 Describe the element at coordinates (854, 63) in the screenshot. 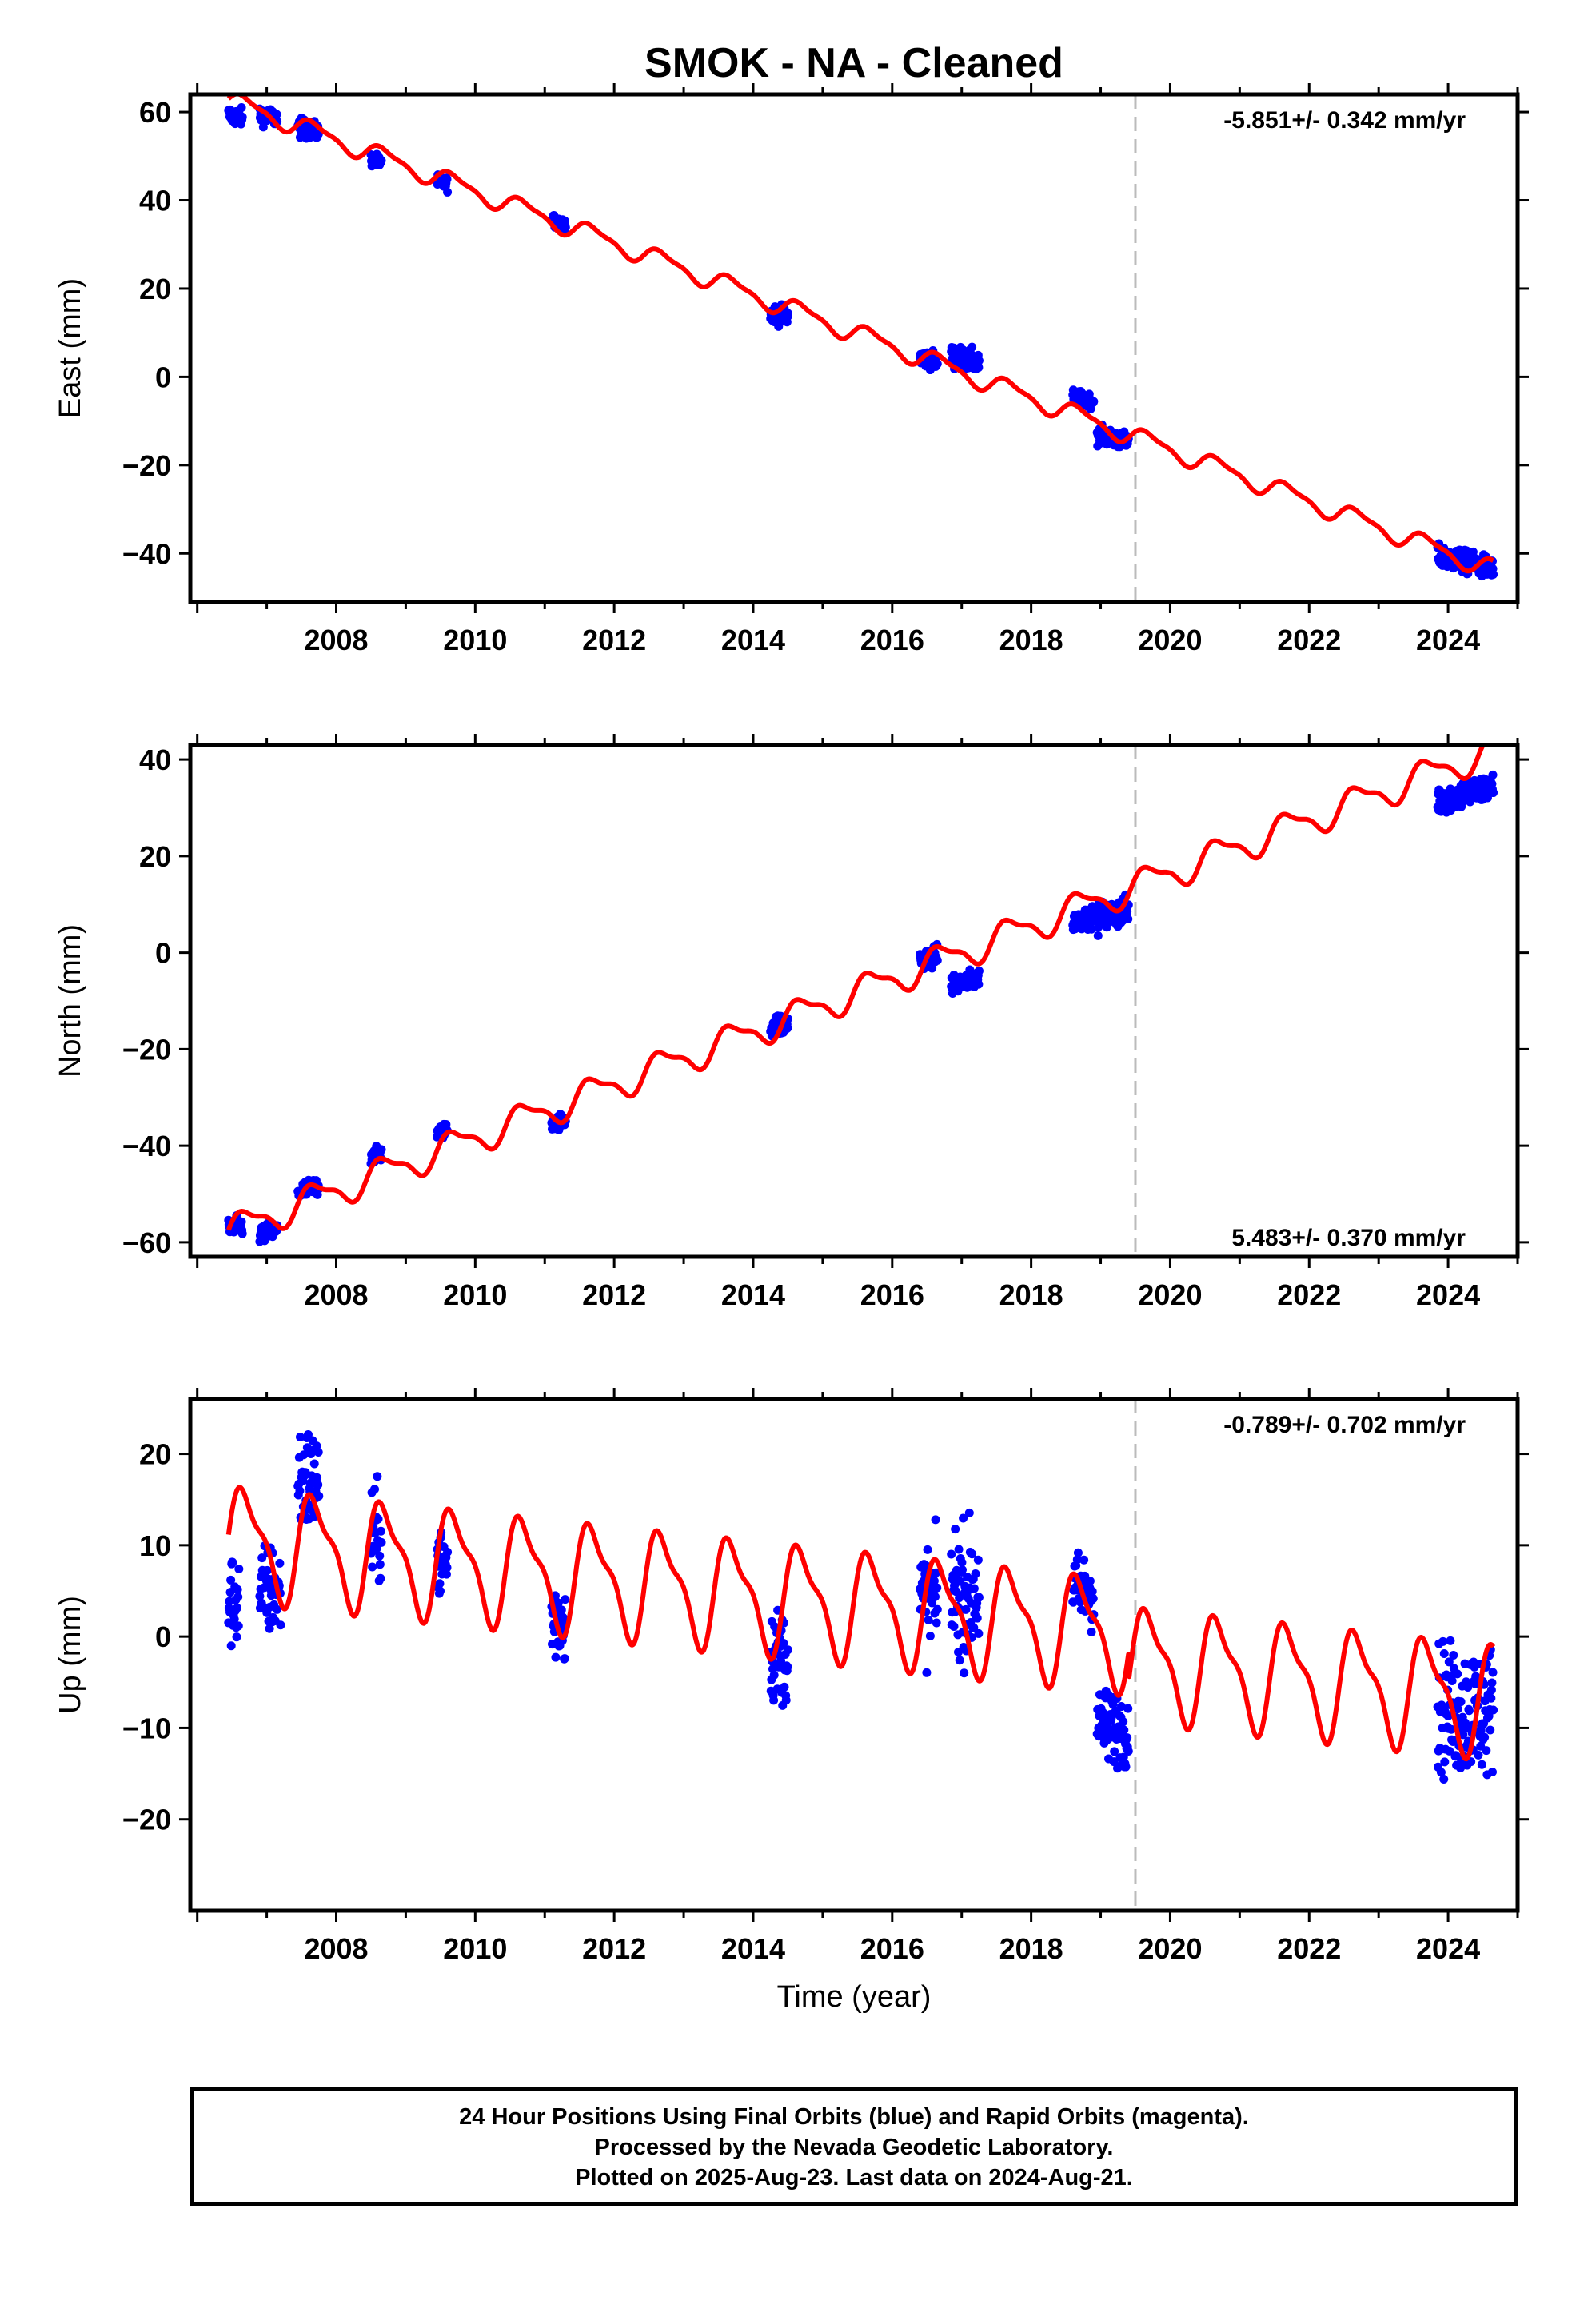

I see `page-title: SMOK - NA - Cleaned` at that location.